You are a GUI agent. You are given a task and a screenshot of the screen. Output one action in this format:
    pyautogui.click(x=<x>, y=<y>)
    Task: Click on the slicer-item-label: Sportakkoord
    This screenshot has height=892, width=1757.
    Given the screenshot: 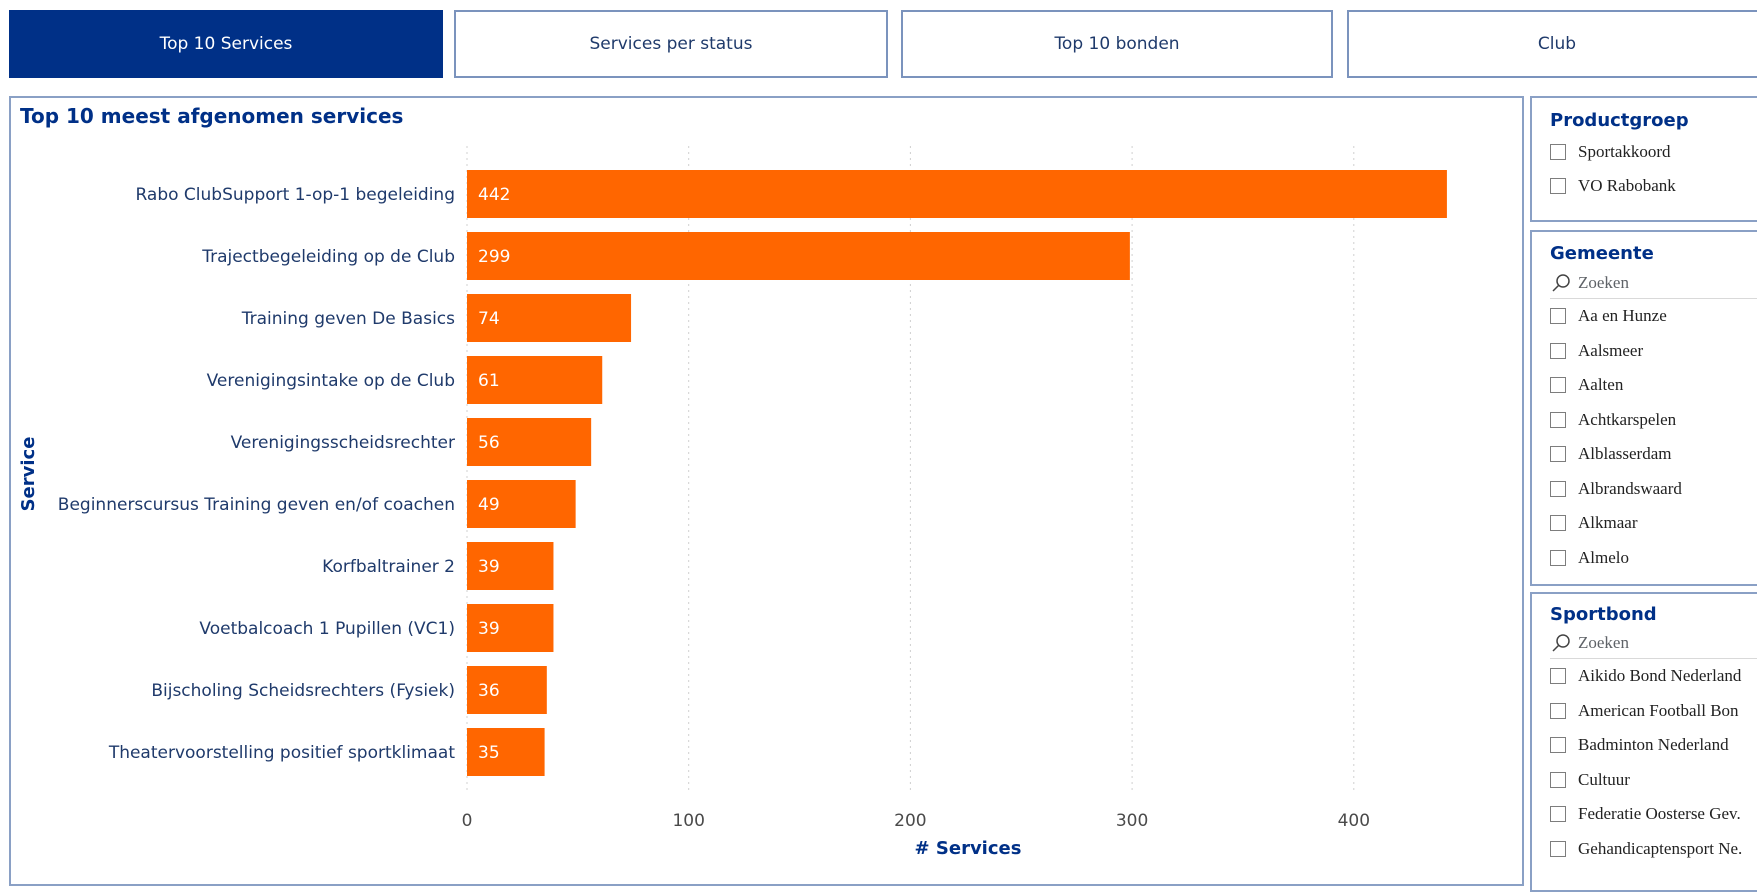 What is the action you would take?
    pyautogui.click(x=1624, y=151)
    